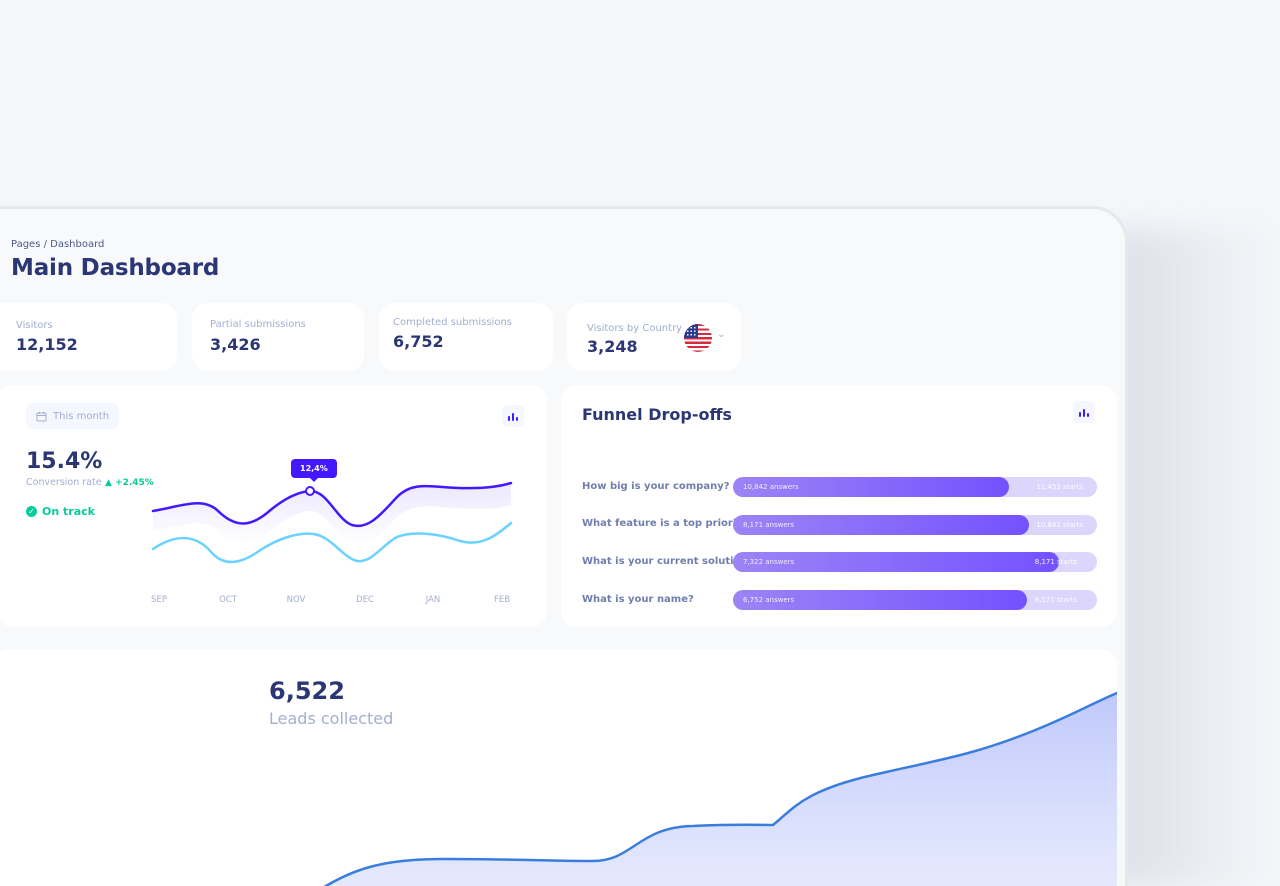  Describe the element at coordinates (668, 561) in the screenshot. I see `funnel-question: What is your current solution?` at that location.